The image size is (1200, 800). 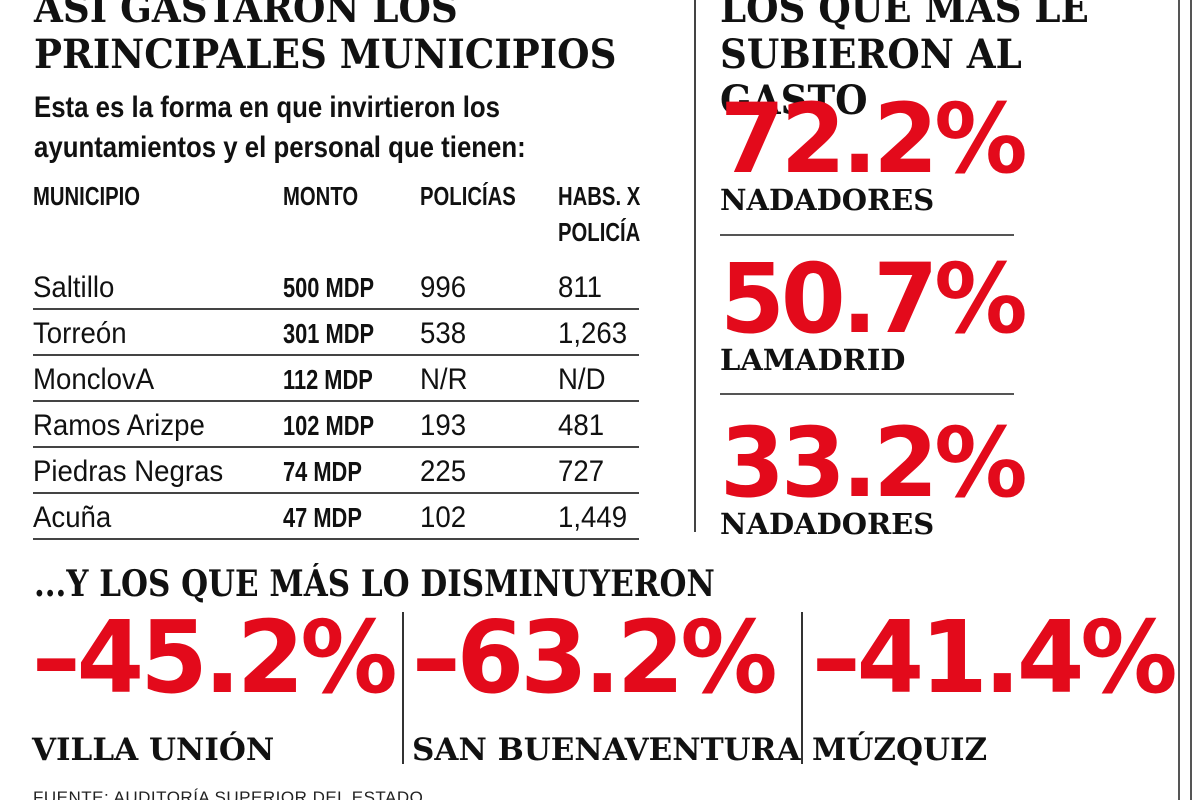 I want to click on decrease-stat: –41.4% MÚZQUIZ, so click(x=995, y=684).